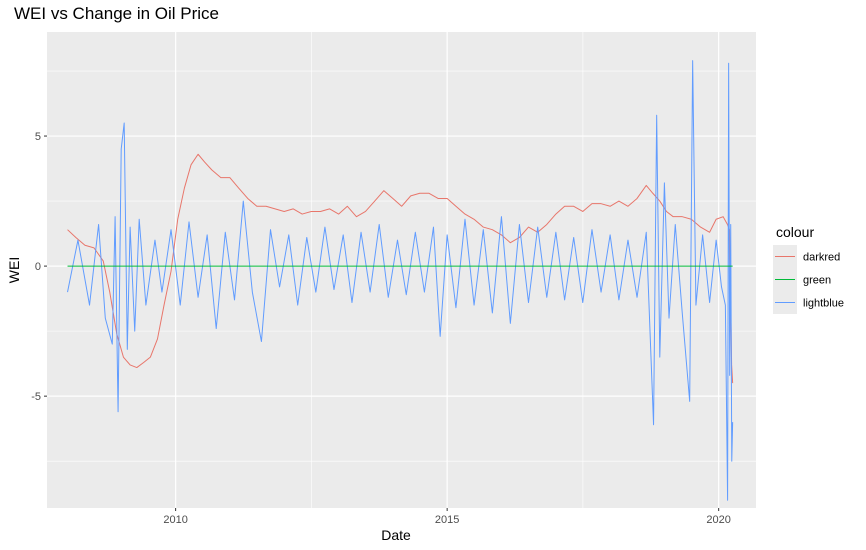  Describe the element at coordinates (821, 258) in the screenshot. I see `legend-label-darkred: darkred` at that location.